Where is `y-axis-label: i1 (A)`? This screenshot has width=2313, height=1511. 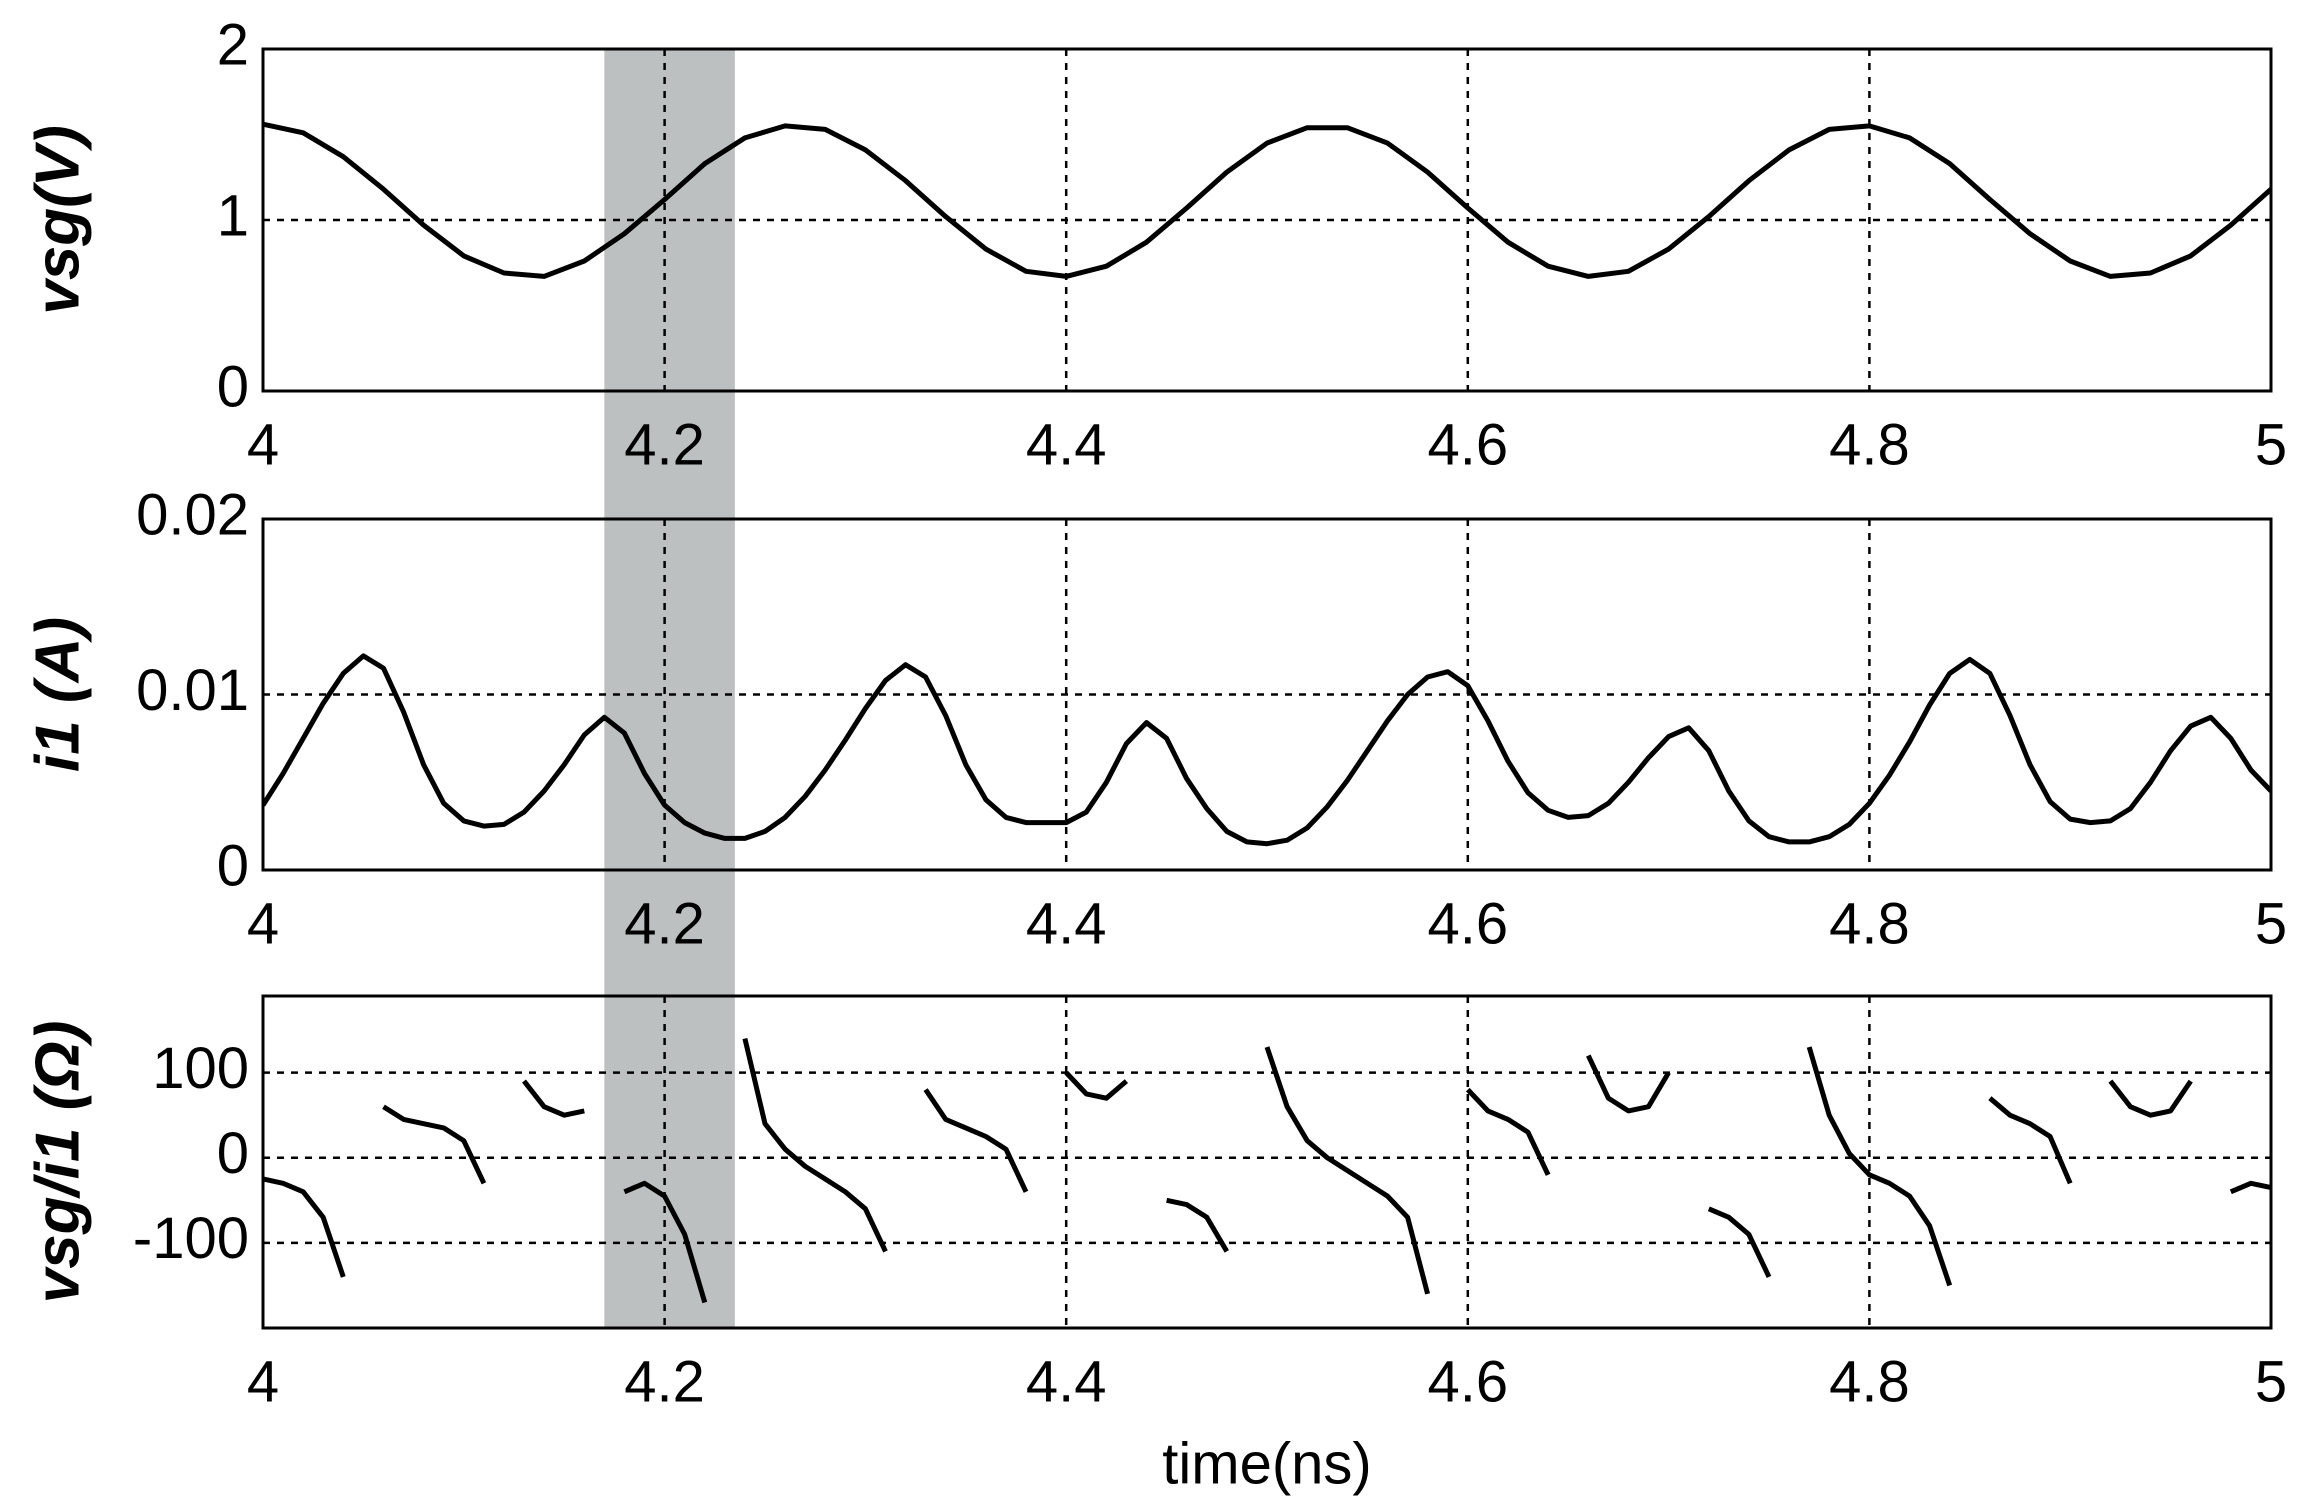 y-axis-label: i1 (A) is located at coordinates (57, 694).